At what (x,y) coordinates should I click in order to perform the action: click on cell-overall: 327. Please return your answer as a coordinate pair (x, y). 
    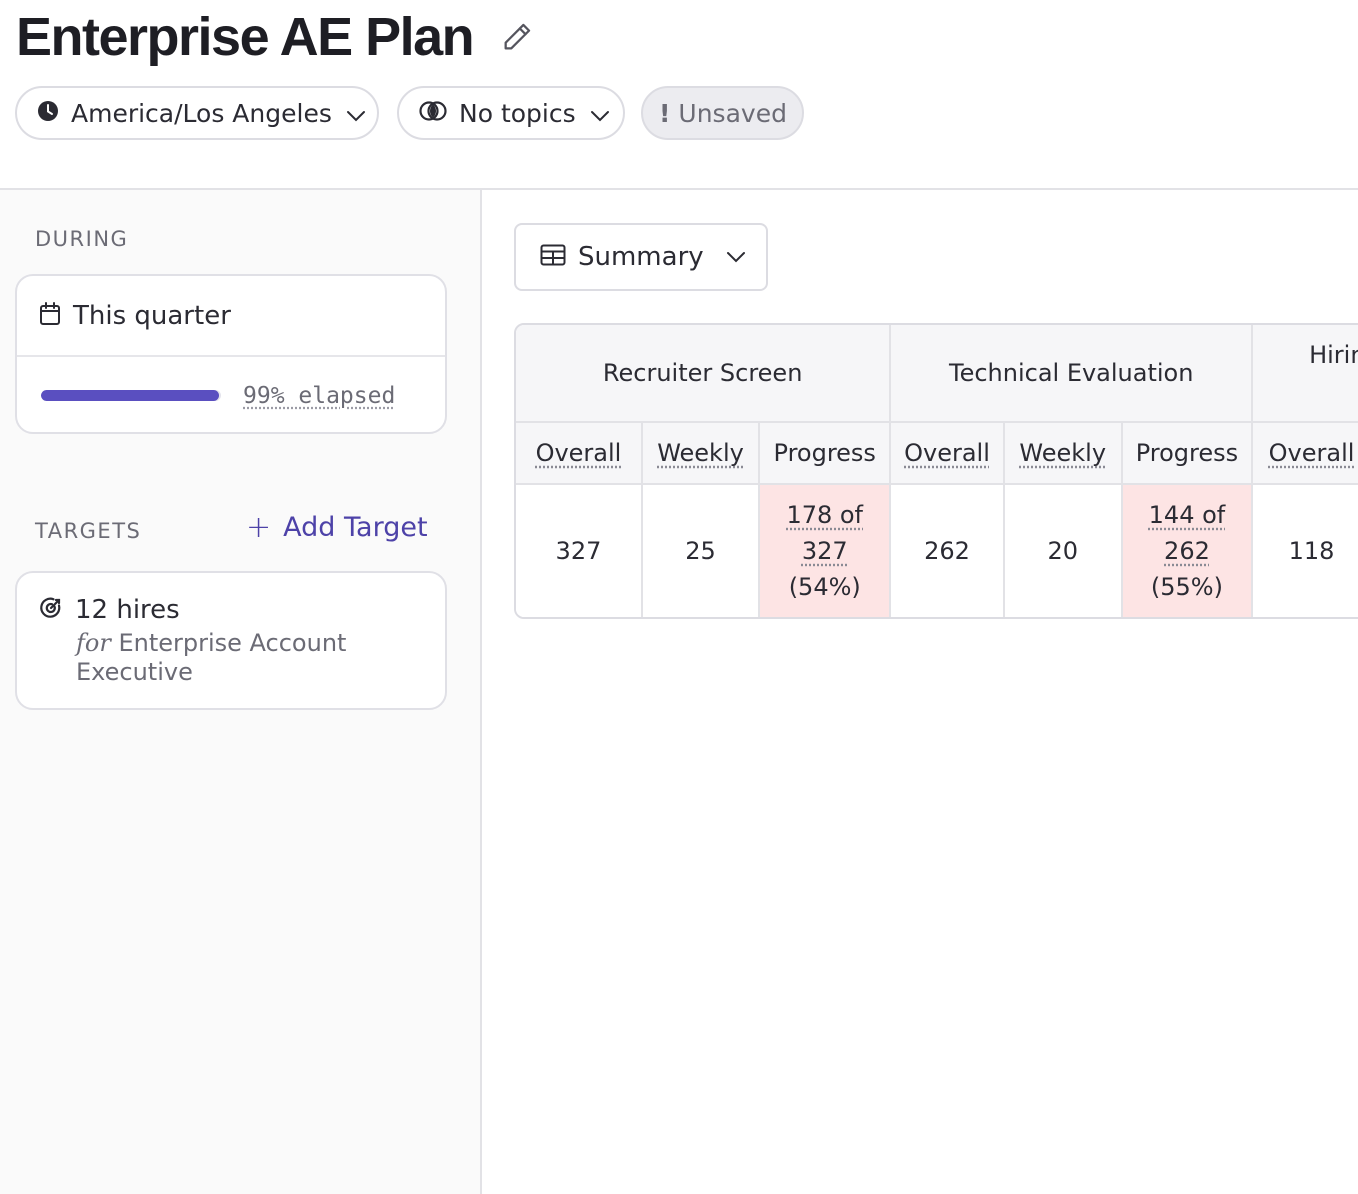
    Looking at the image, I should click on (579, 550).